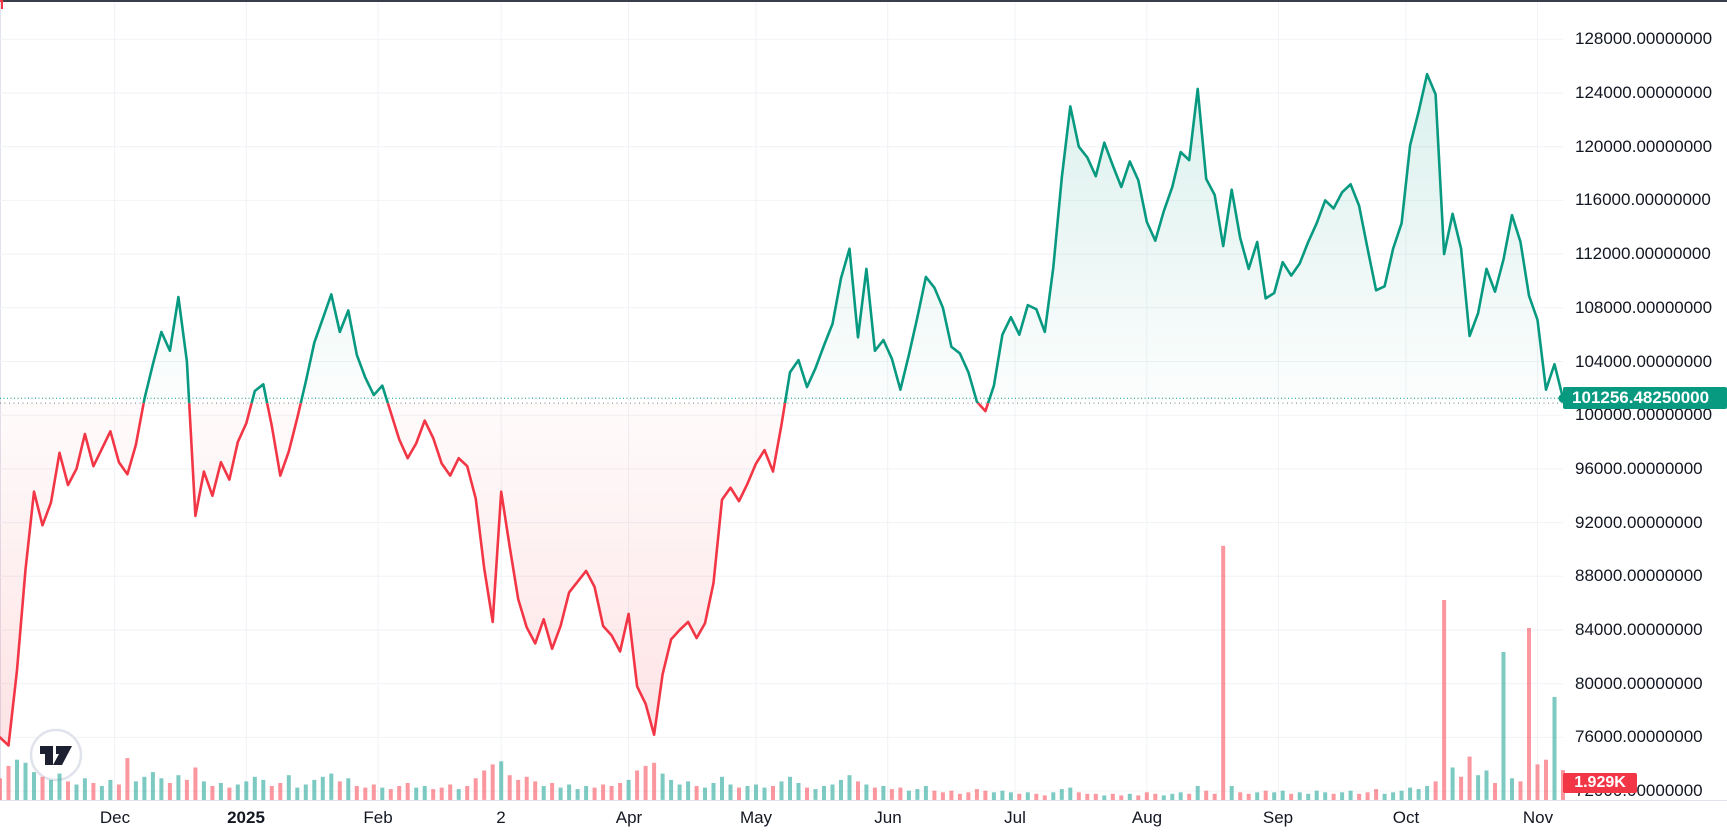 This screenshot has height=834, width=1727. What do you see at coordinates (1639, 468) in the screenshot?
I see `price-tick-label: 96000.00000000` at bounding box center [1639, 468].